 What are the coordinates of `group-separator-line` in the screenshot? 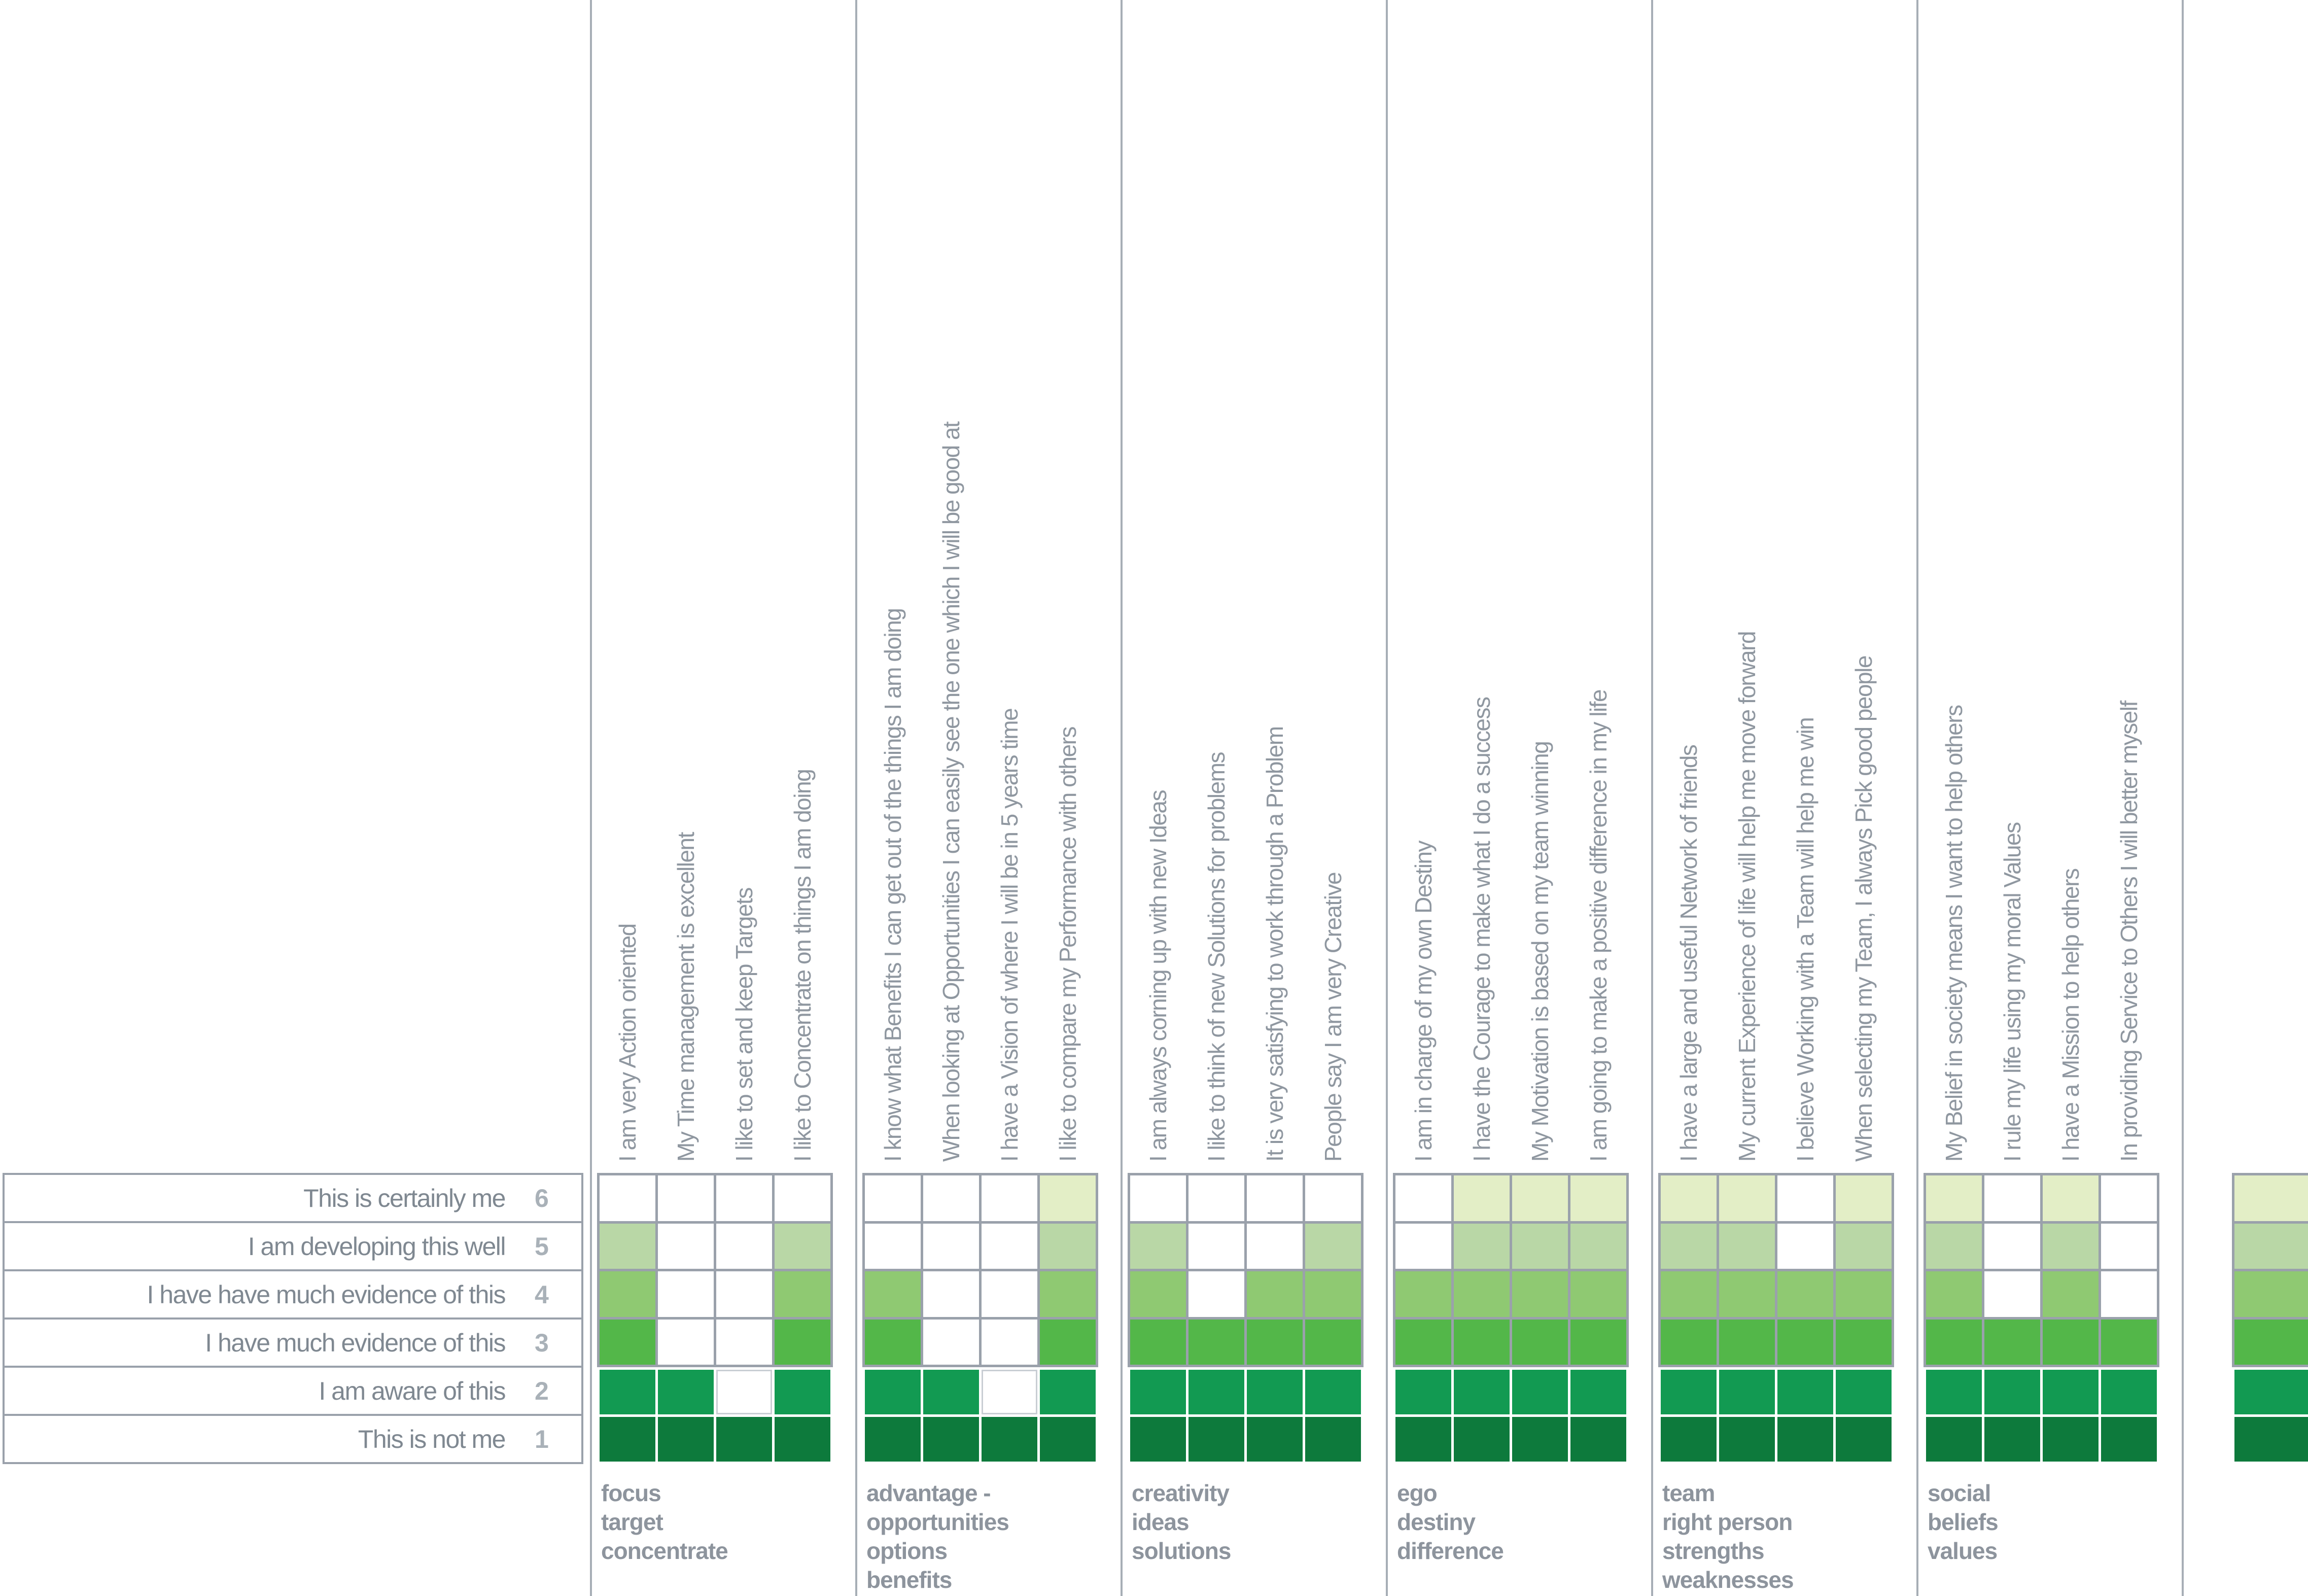 It's located at (591, 798).